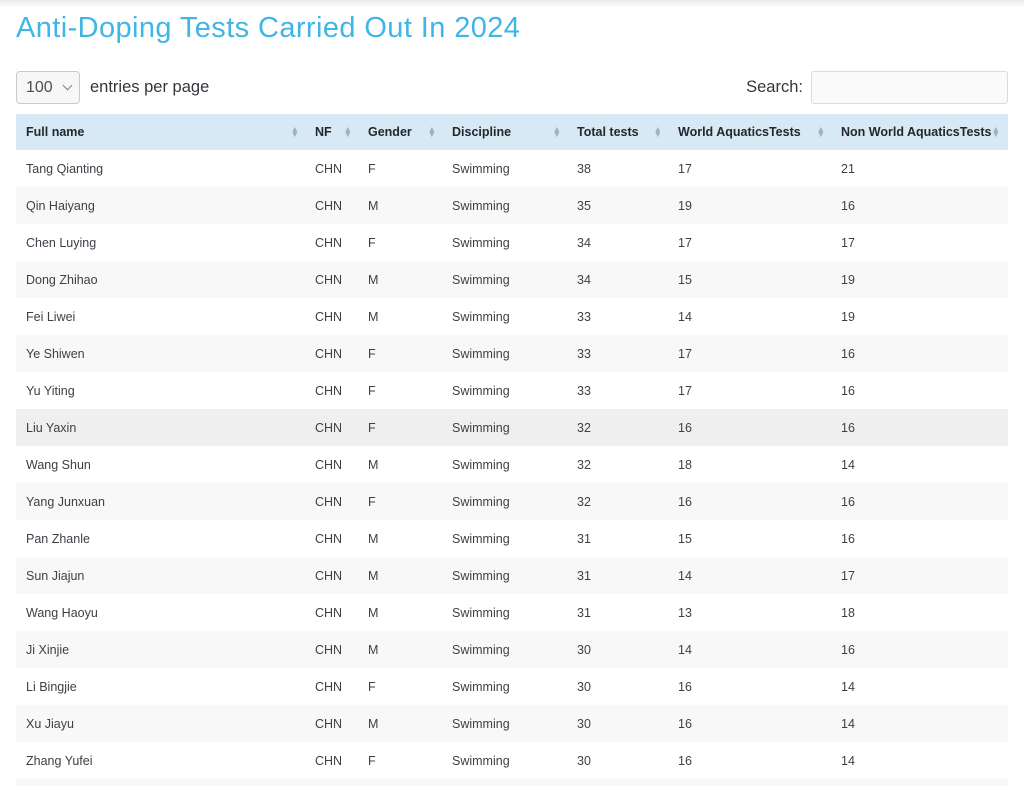 This screenshot has height=786, width=1024. I want to click on partial-next-row, so click(512, 782).